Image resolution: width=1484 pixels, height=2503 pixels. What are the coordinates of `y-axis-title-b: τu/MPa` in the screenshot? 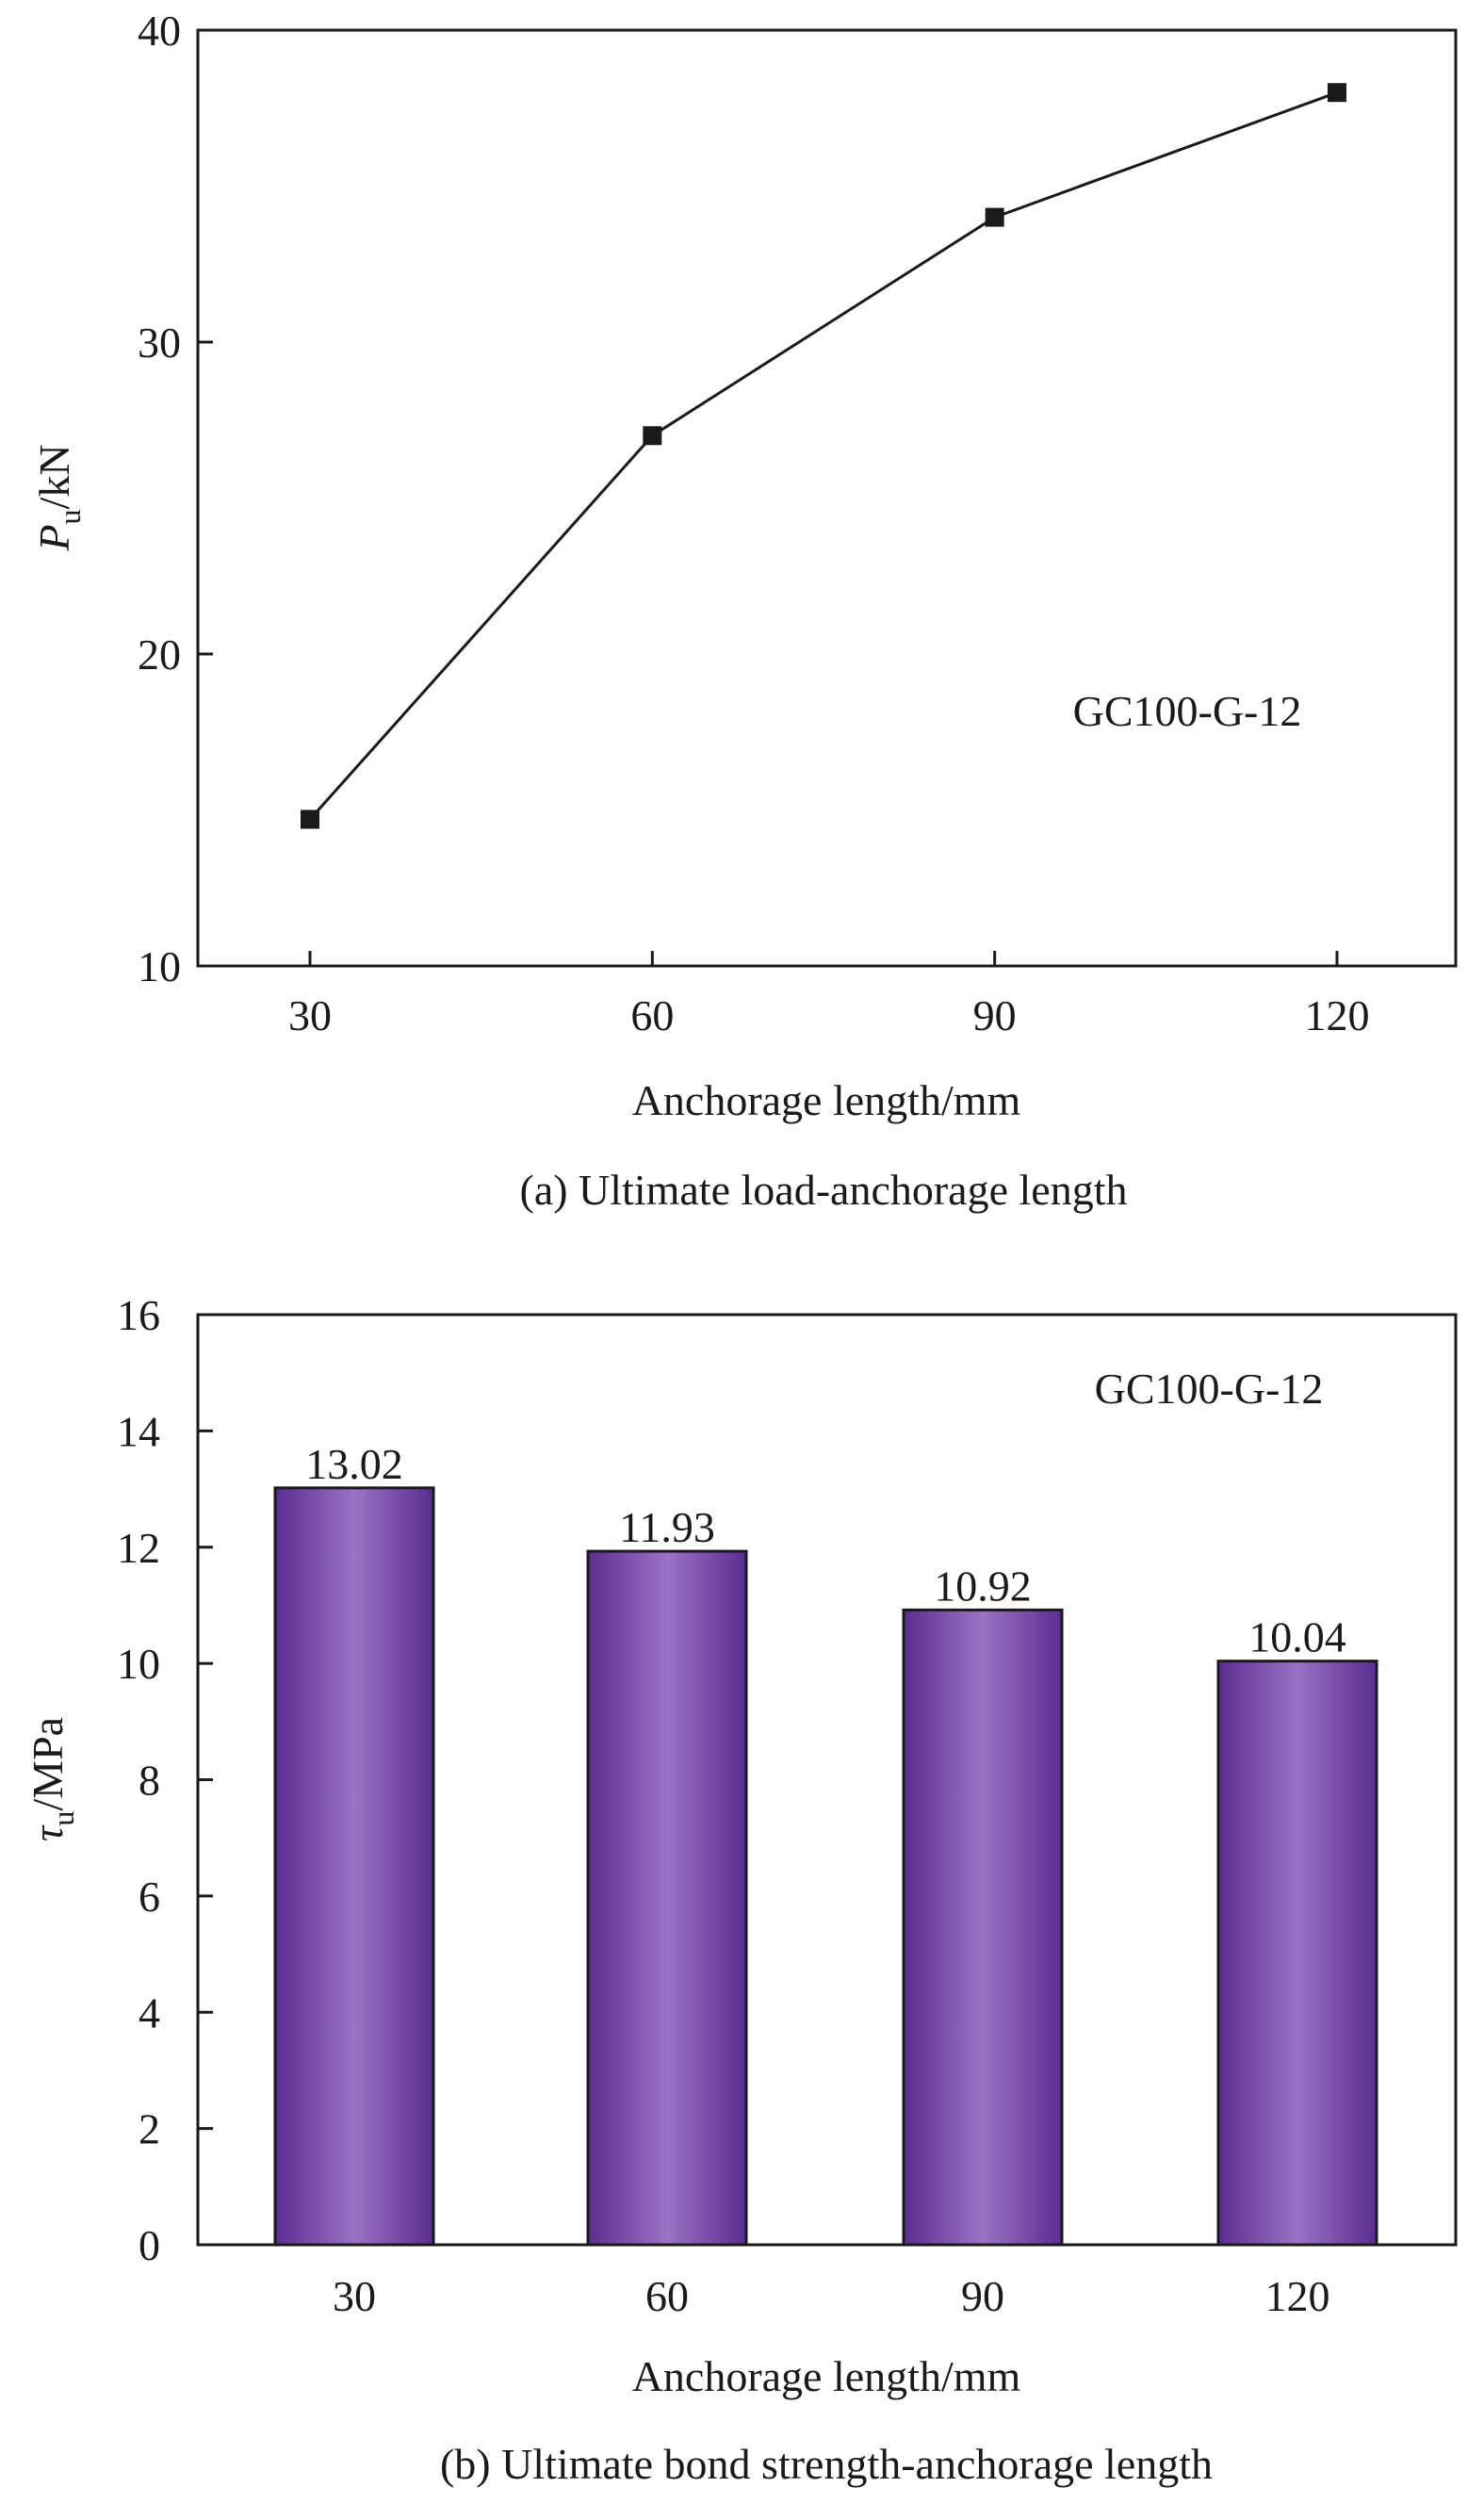 It's located at (52, 1779).